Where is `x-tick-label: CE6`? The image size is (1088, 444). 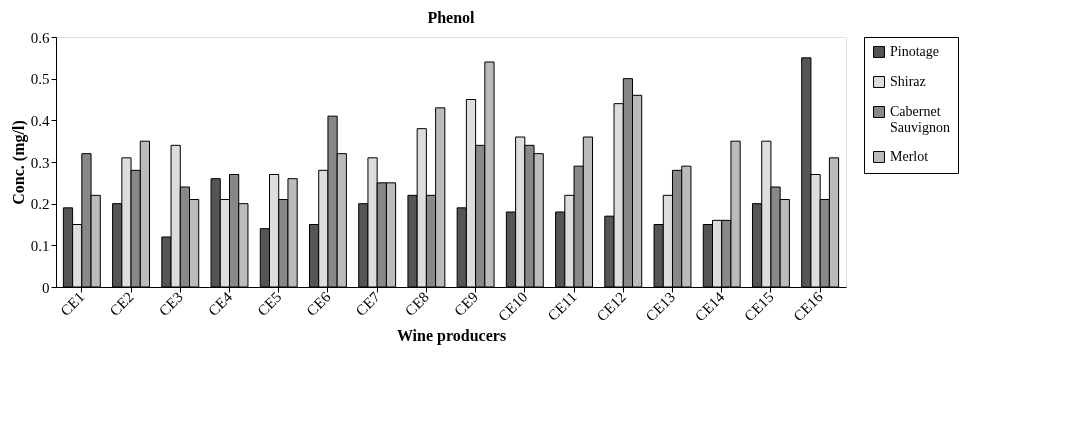
x-tick-label: CE6 is located at coordinates (318, 304).